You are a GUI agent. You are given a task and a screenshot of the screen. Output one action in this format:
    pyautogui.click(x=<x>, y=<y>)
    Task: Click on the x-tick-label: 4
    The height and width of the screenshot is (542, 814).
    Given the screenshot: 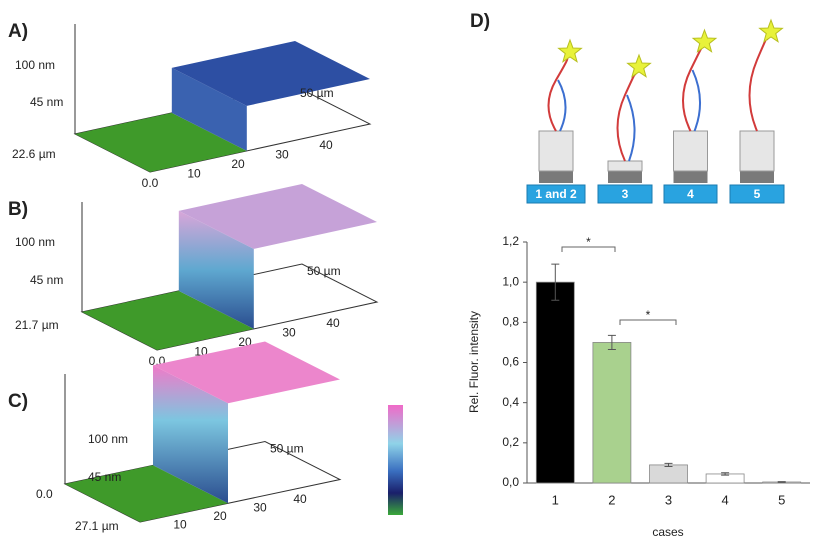 What is the action you would take?
    pyautogui.click(x=724, y=499)
    